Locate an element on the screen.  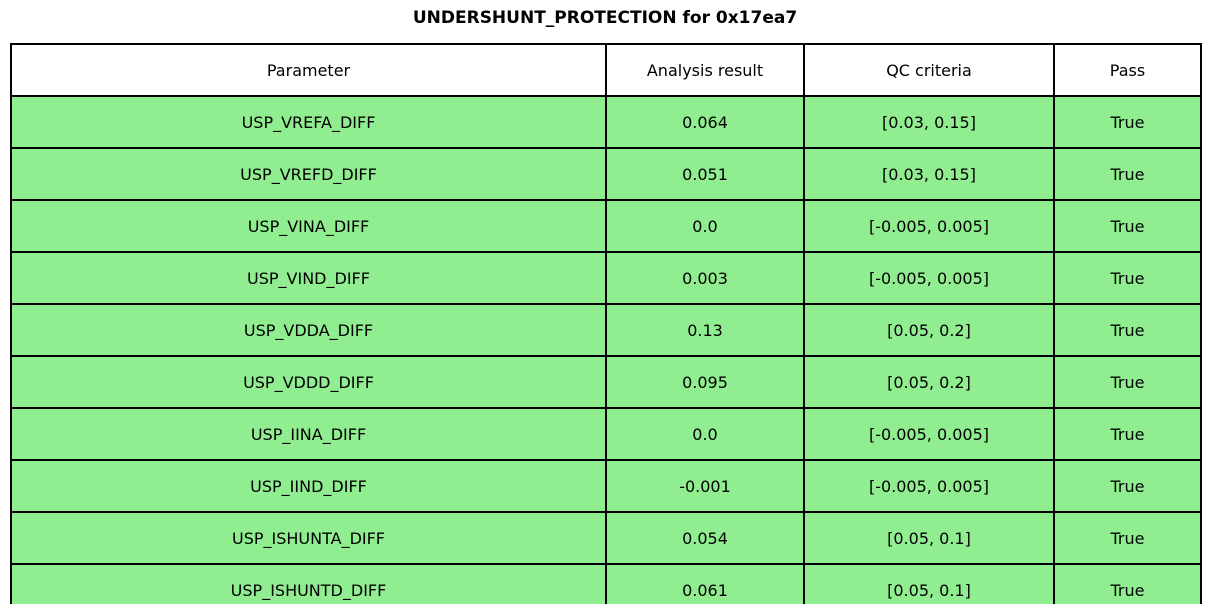
parameter-cell: USP_VREFA_DIFF is located at coordinates (308, 122).